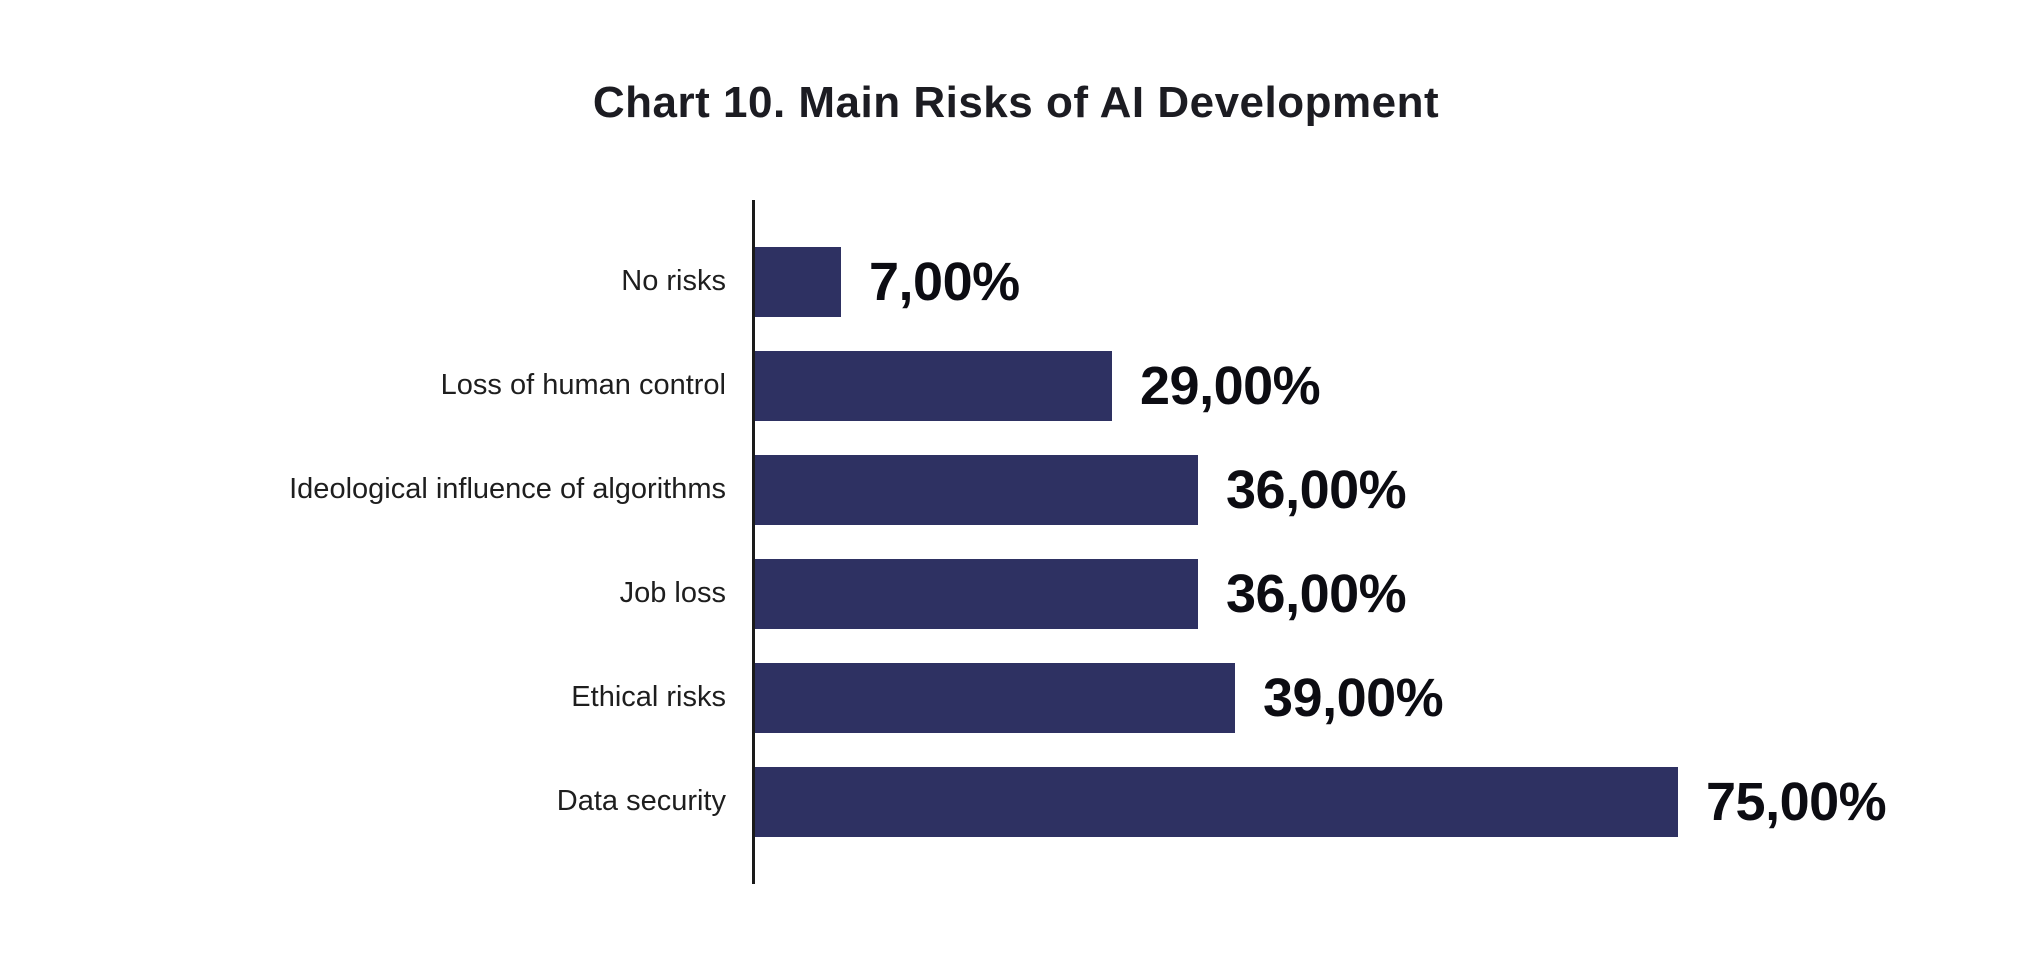 The height and width of the screenshot is (973, 2032). I want to click on y-axis-line, so click(753, 542).